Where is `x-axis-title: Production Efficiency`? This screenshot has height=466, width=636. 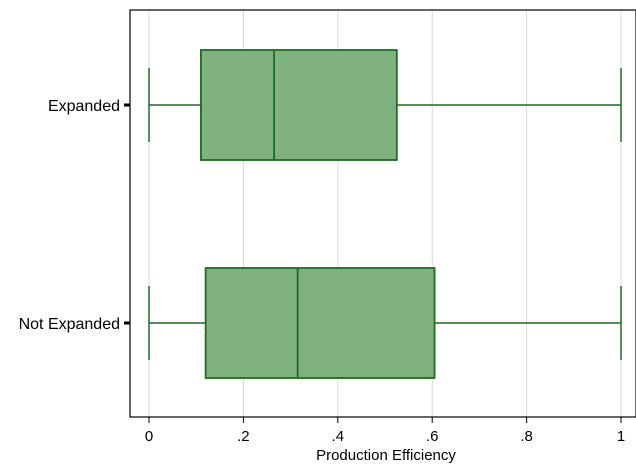
x-axis-title: Production Efficiency is located at coordinates (386, 455).